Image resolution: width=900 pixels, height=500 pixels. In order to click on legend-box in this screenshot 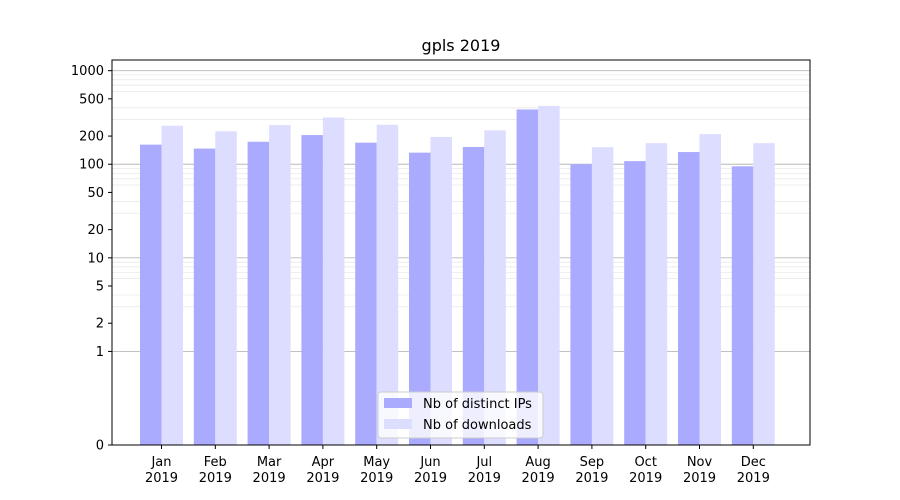, I will do `click(460, 415)`.